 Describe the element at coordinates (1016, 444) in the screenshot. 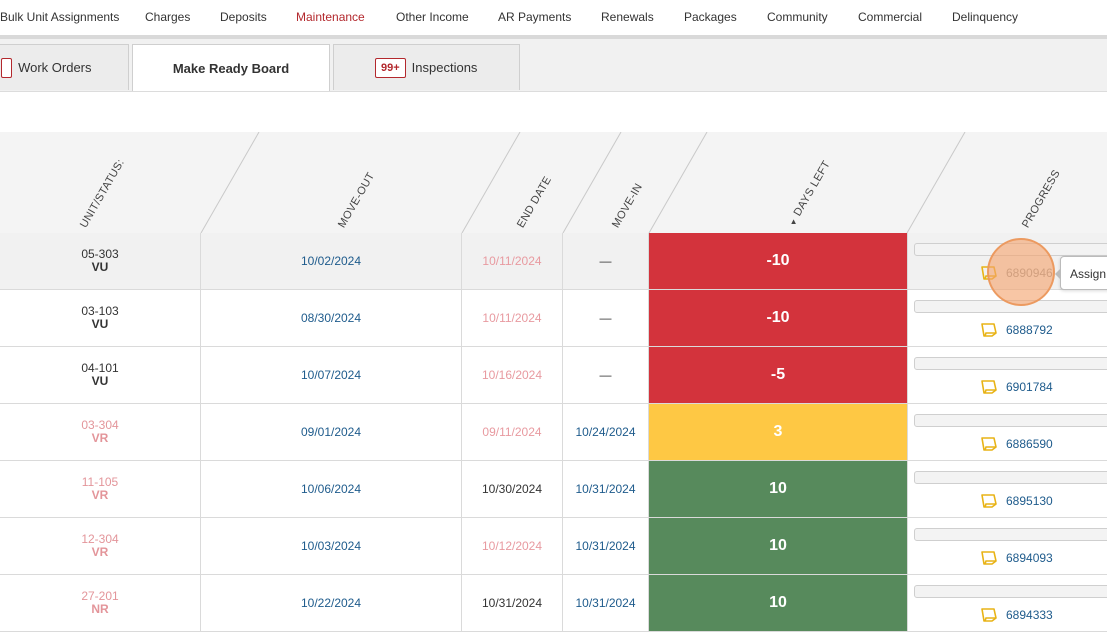

I see `work-order-link: 6886590` at that location.